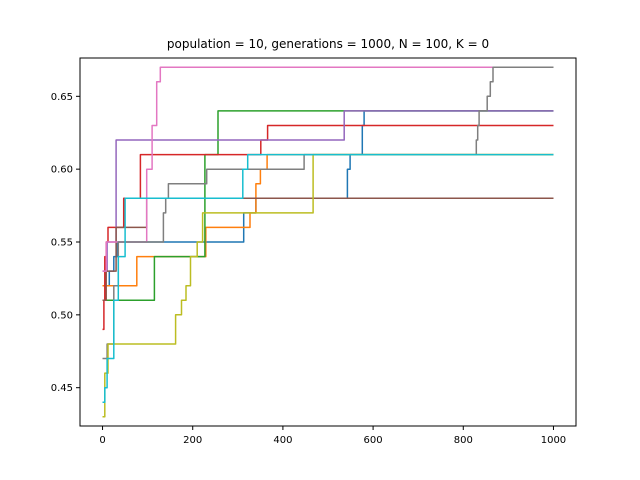 Image resolution: width=640 pixels, height=480 pixels. I want to click on x-tick: 600, so click(373, 436).